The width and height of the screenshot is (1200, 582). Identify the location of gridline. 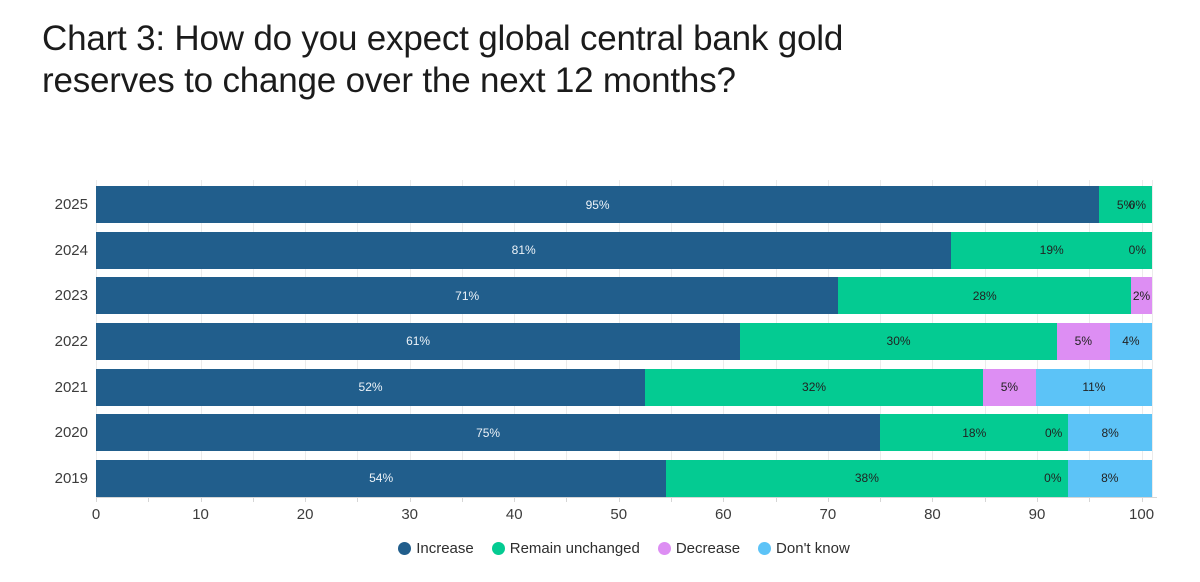
(1152, 338).